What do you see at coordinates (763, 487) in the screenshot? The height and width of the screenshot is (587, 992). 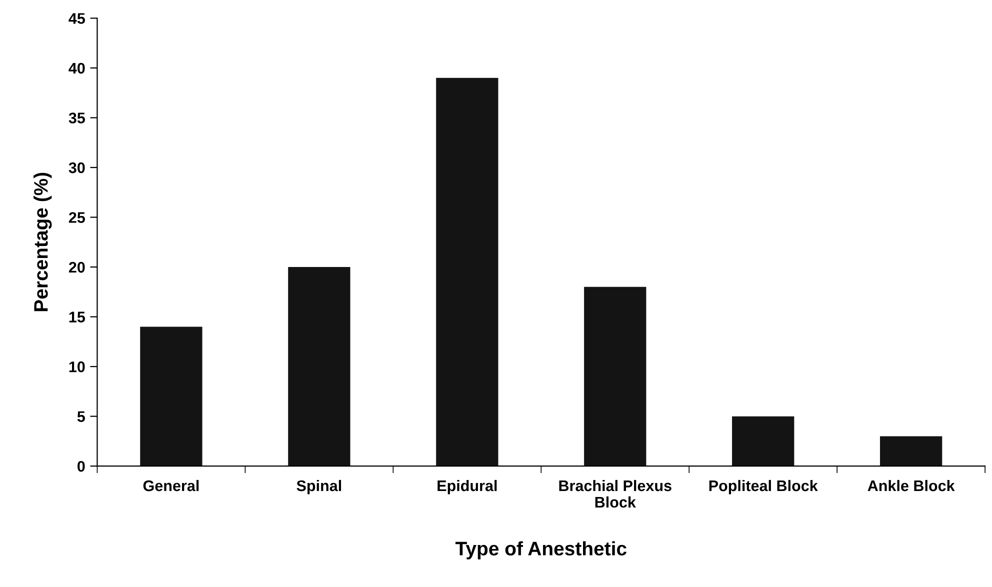 I see `x-tick-label: Popliteal Block` at bounding box center [763, 487].